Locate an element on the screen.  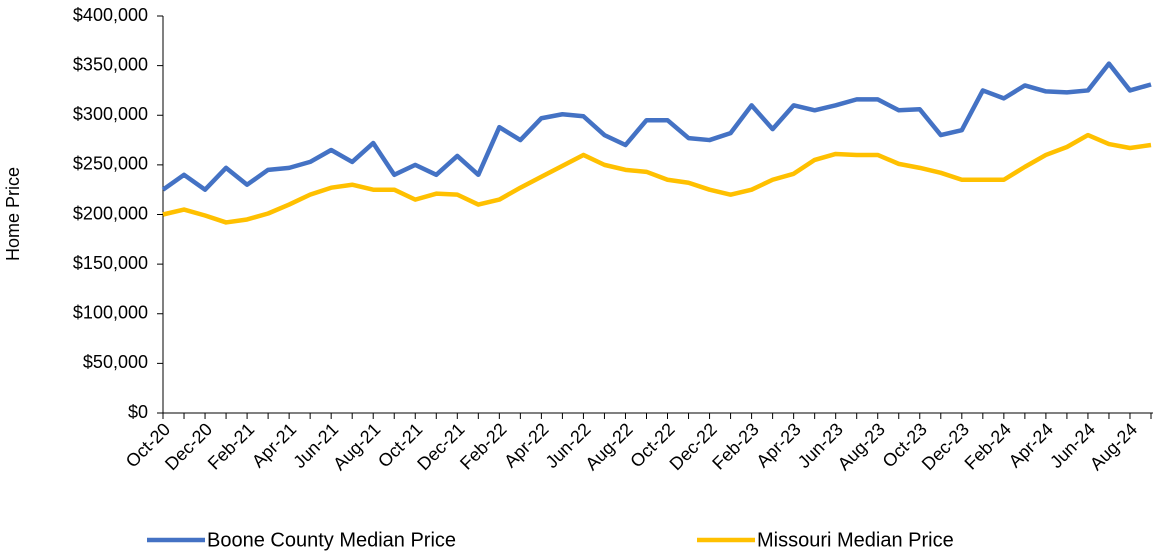
x-tick-label: Dec-21 is located at coordinates (440, 446).